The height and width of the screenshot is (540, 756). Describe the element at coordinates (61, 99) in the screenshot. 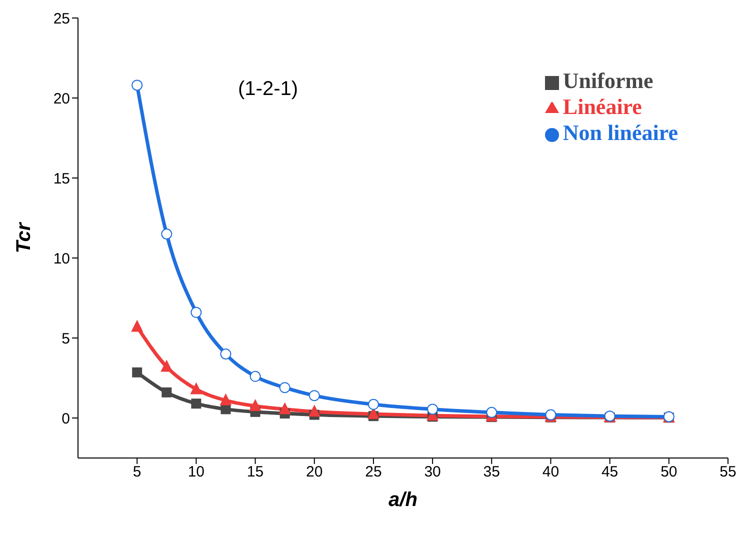

I see `y-tick-label: 20` at that location.